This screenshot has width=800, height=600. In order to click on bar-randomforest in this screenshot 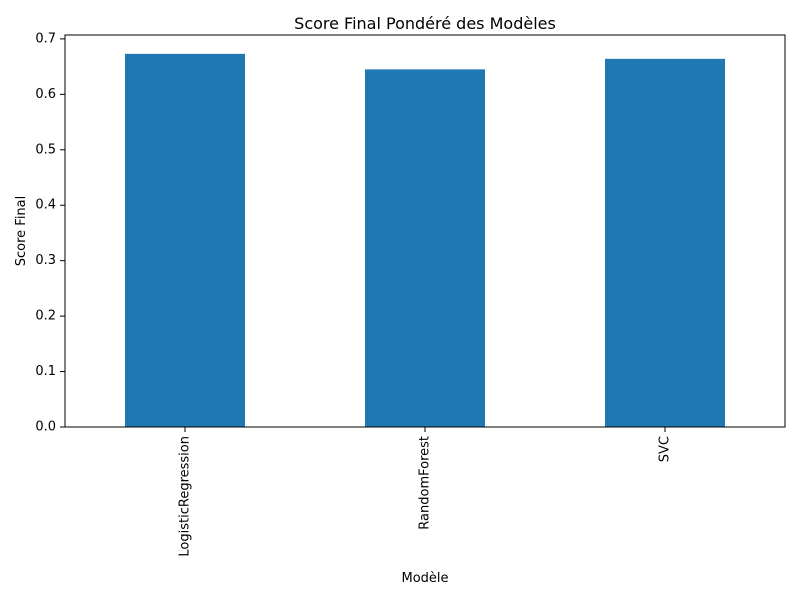, I will do `click(425, 248)`.